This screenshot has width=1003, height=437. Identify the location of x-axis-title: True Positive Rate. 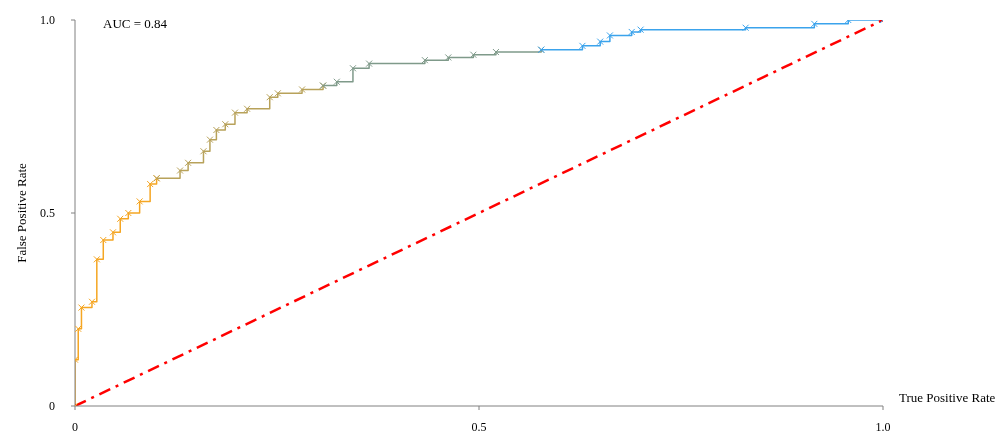
(947, 398).